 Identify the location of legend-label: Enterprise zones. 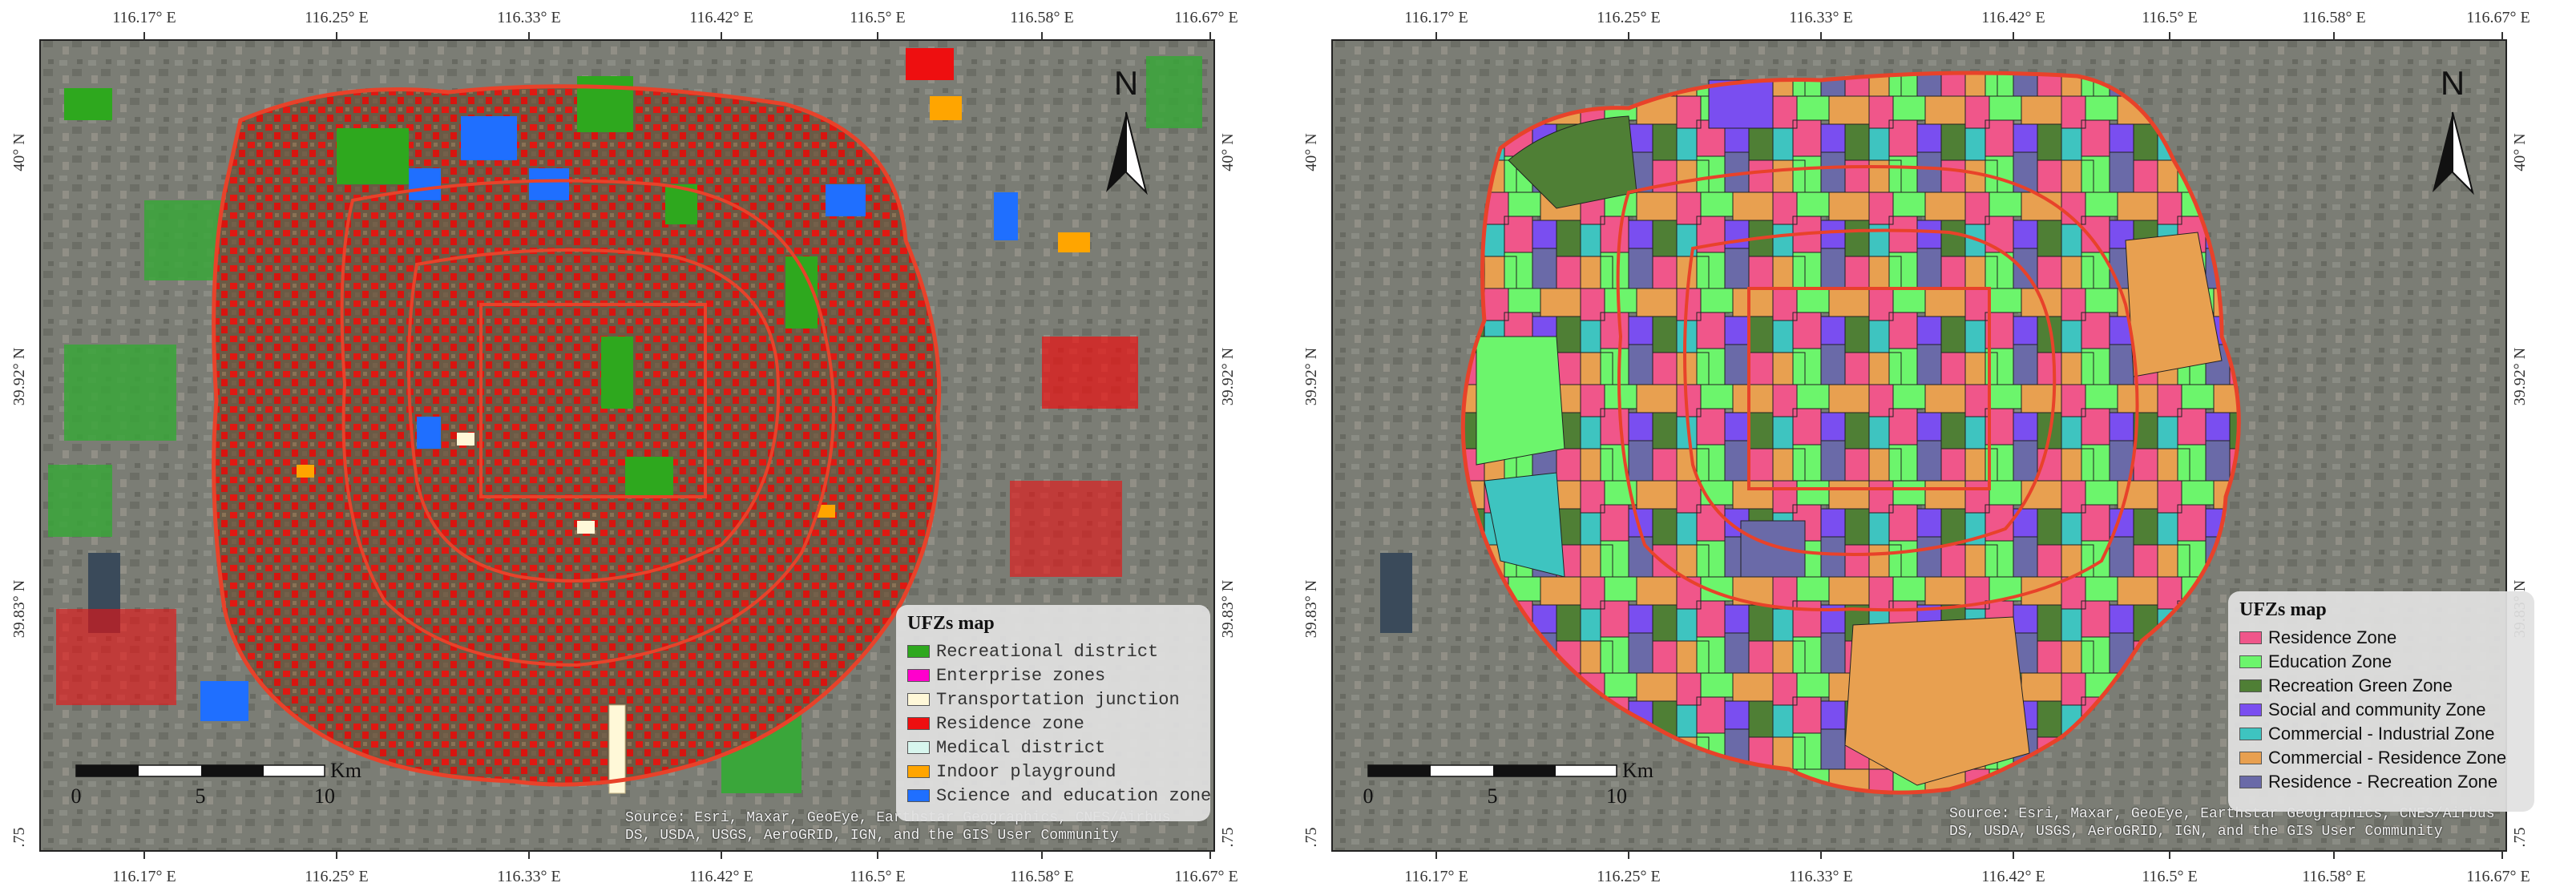
(1021, 675).